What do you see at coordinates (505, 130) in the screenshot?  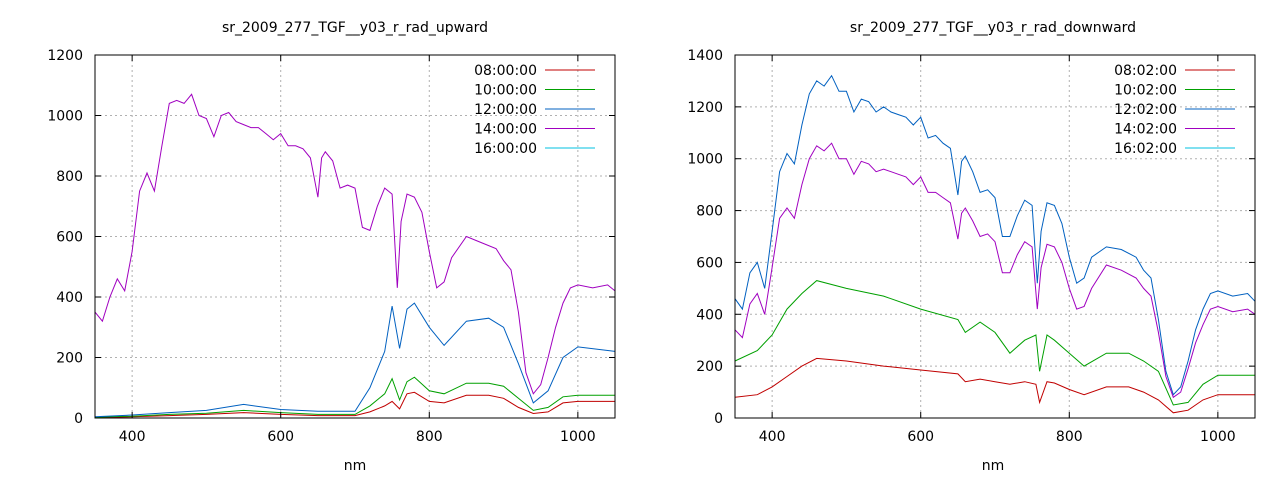 I see `legend-label: 14:00:00` at bounding box center [505, 130].